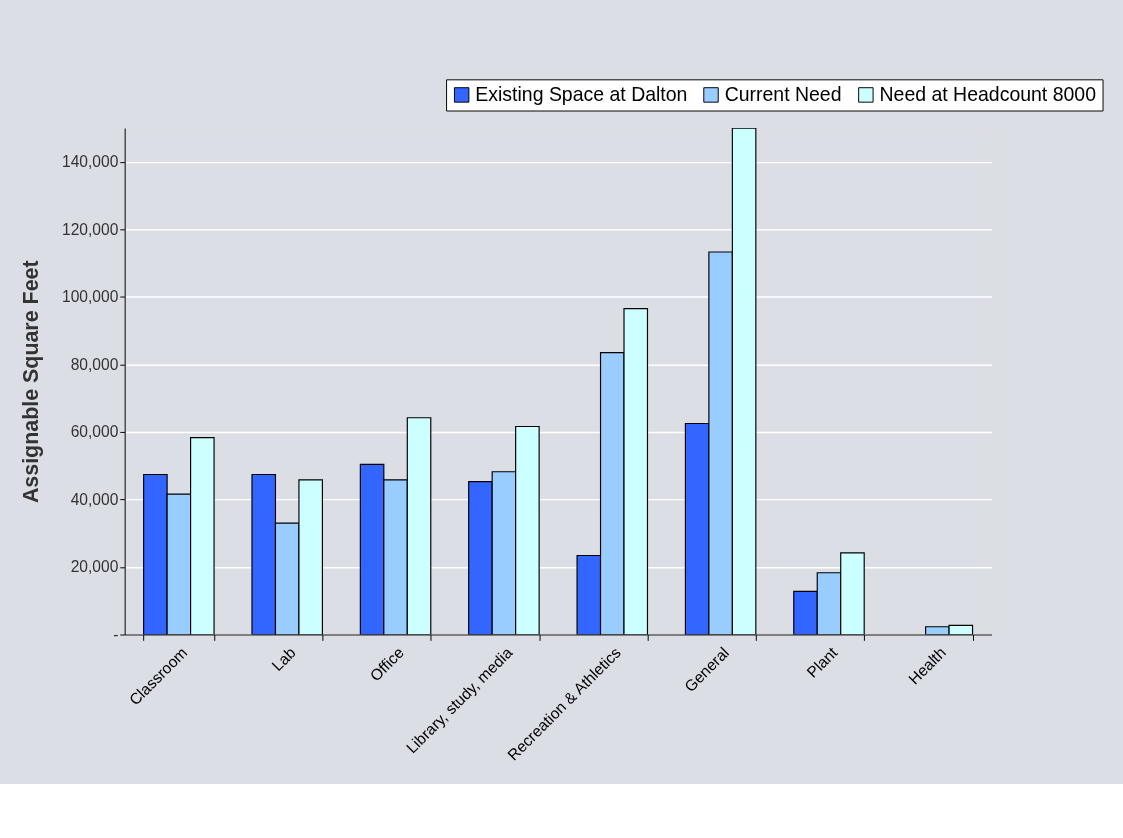 This screenshot has height=838, width=1123. Describe the element at coordinates (90, 229) in the screenshot. I see `y-tick-label: 120,000` at that location.